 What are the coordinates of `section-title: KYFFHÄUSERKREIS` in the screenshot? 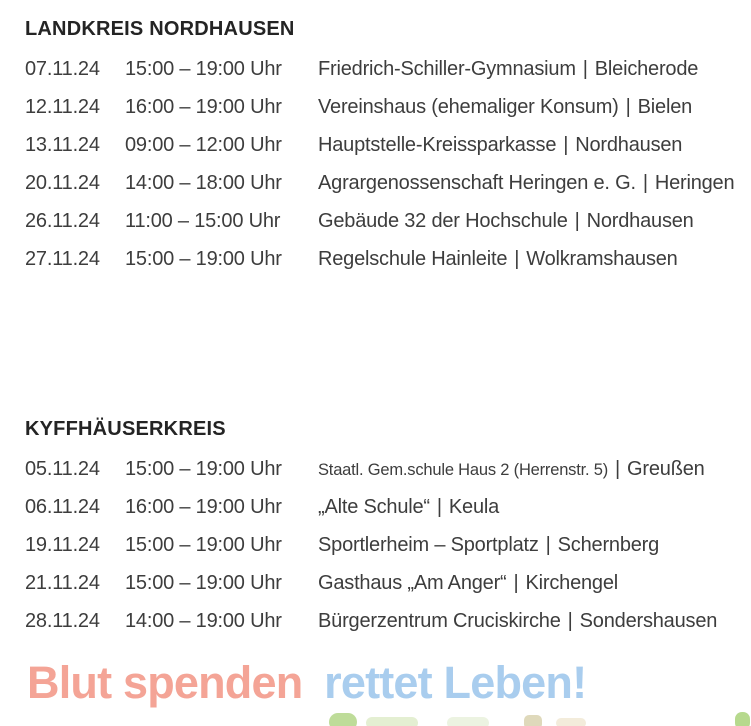 It's located at (125, 429).